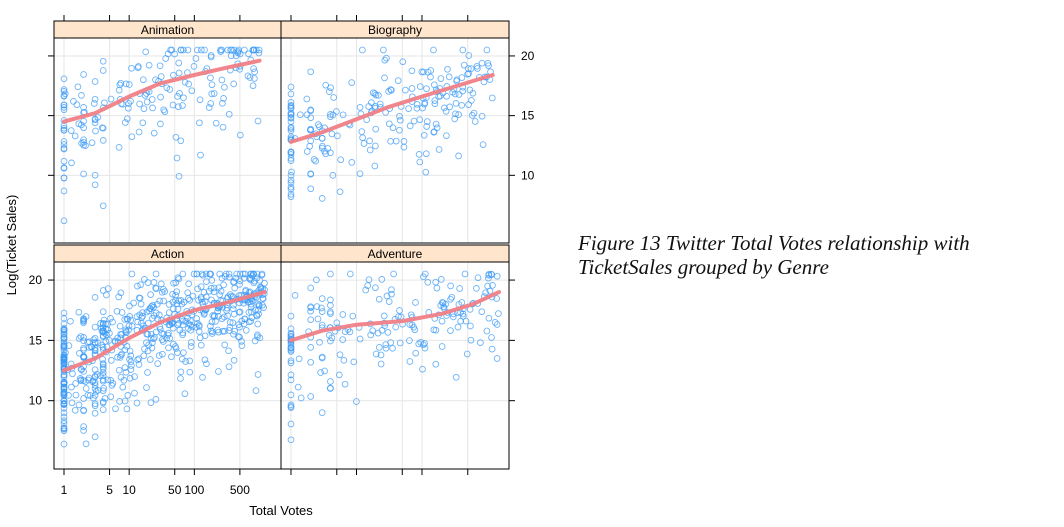 This screenshot has height=527, width=1064. Describe the element at coordinates (36, 401) in the screenshot. I see `y-tick-label-left: 10` at that location.